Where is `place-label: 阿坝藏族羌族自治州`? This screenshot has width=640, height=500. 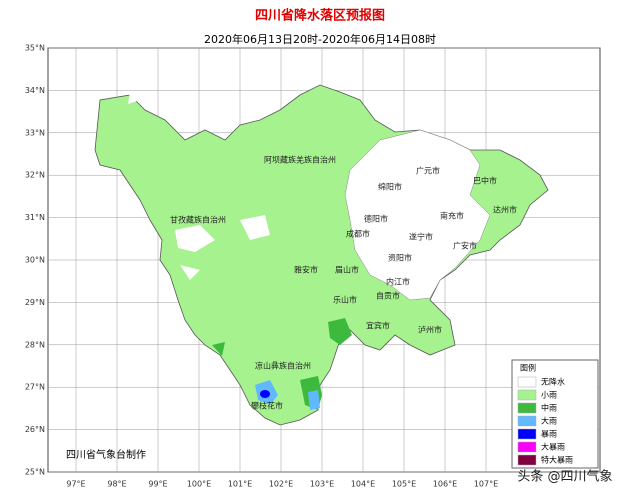
place-label: 阿坝藏族羌族自治州 is located at coordinates (300, 160).